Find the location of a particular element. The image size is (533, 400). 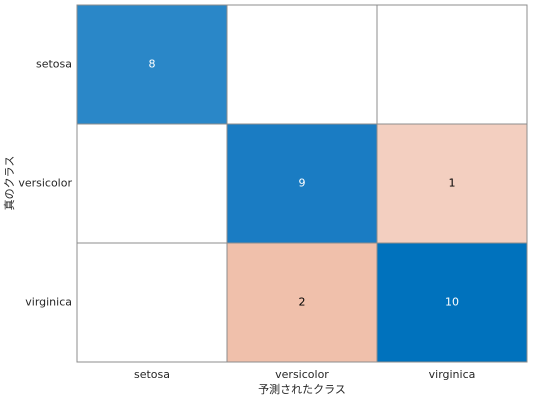

x-tick-label: setosa is located at coordinates (152, 374).